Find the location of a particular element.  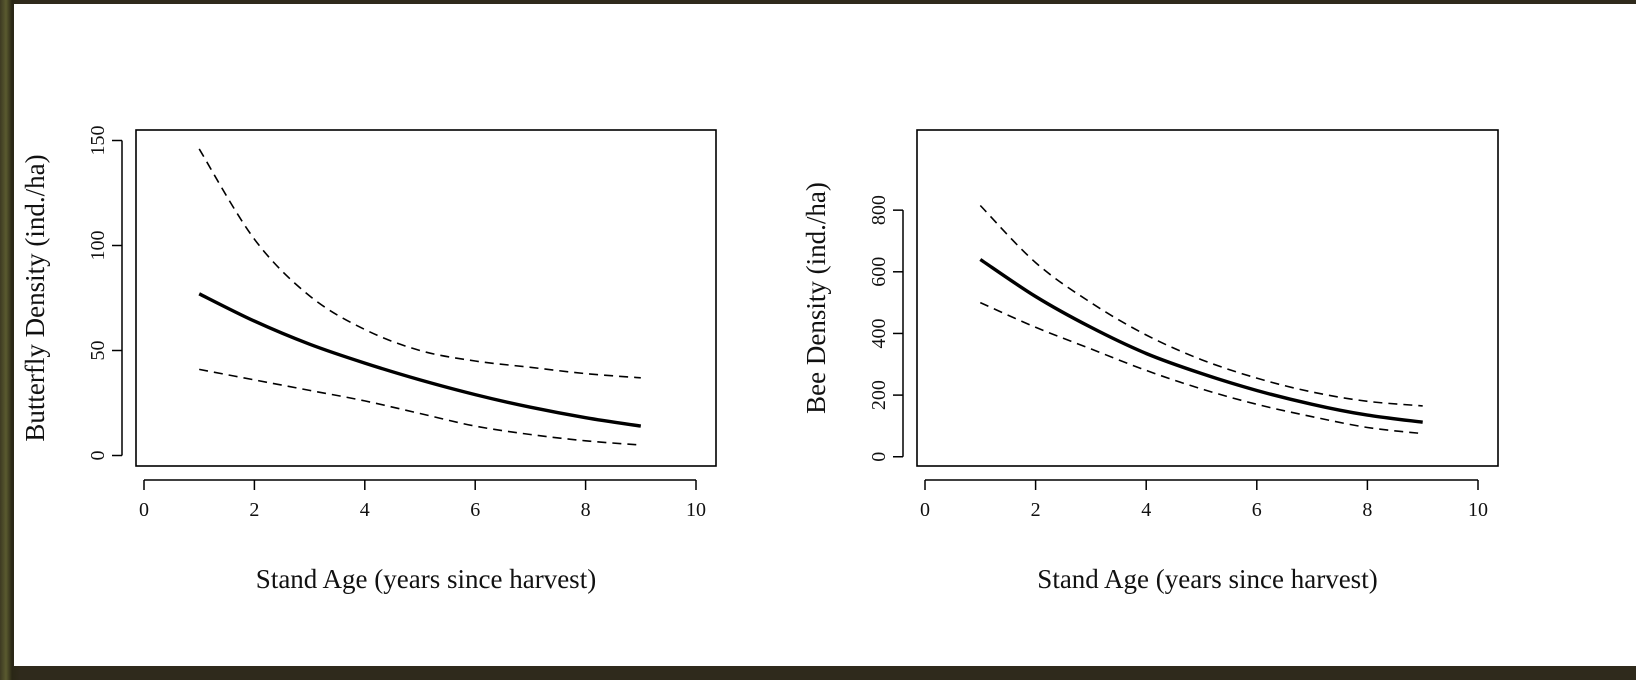

butterfly-x-tick-label: 8 is located at coordinates (586, 510).